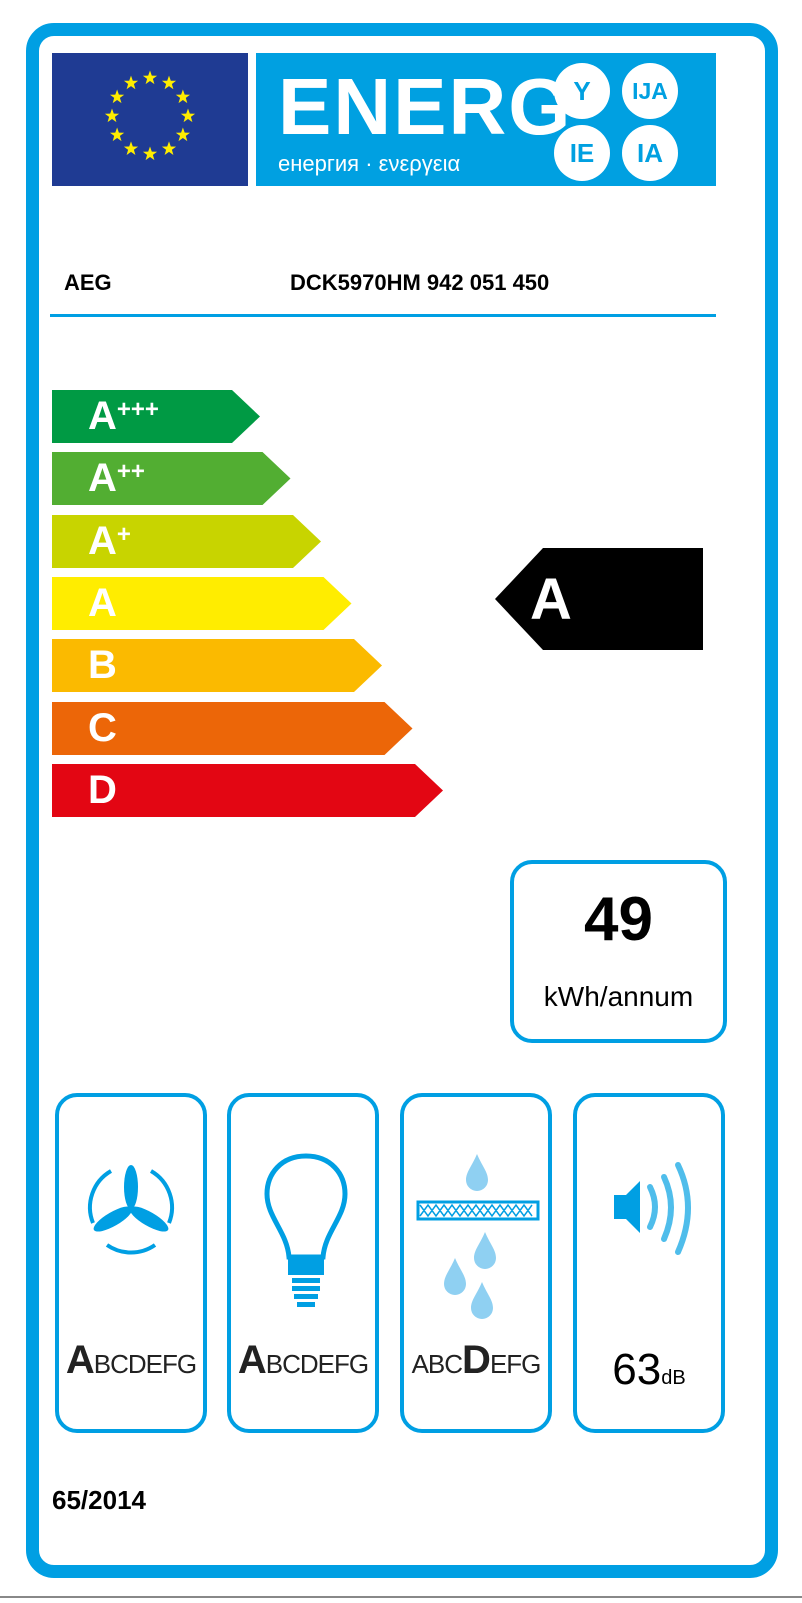 The height and width of the screenshot is (1603, 802). What do you see at coordinates (582, 91) in the screenshot?
I see `suffix-y: Y` at bounding box center [582, 91].